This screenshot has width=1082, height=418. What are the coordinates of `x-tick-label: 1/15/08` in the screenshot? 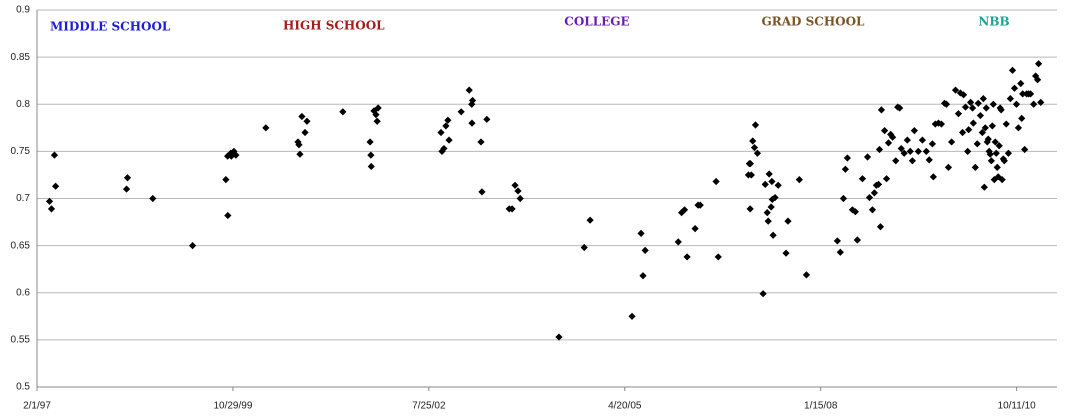 It's located at (821, 406).